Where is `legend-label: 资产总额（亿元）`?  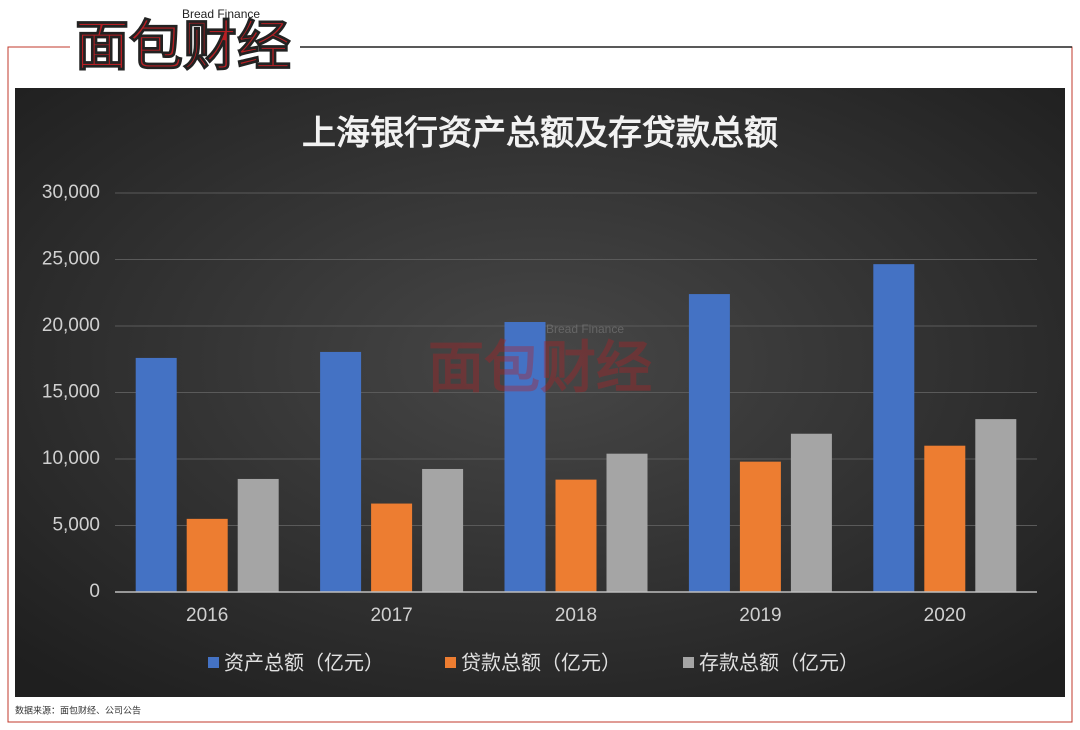 legend-label: 资产总额（亿元） is located at coordinates (304, 663).